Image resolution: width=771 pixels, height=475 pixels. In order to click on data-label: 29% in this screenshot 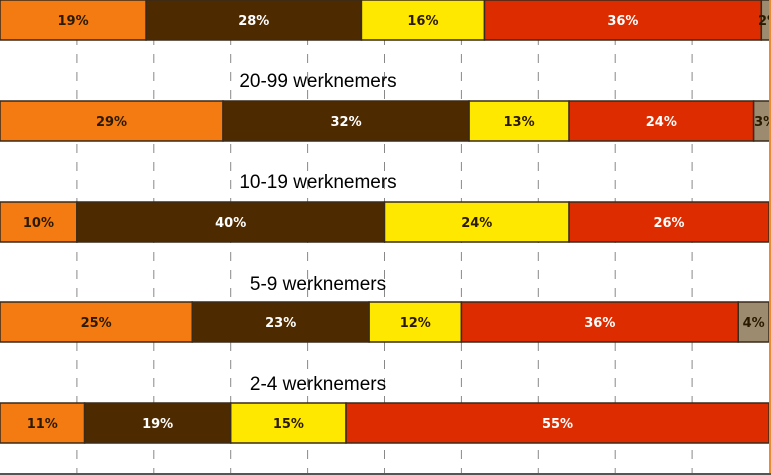, I will do `click(111, 122)`.